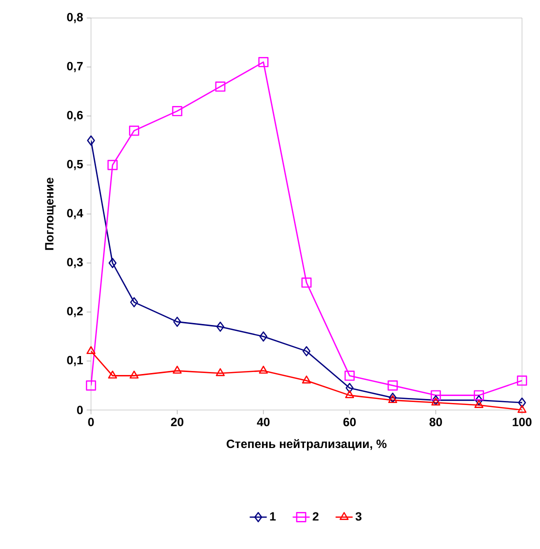  I want to click on x-axis-title: Степень нейтрализации, %, so click(306, 444).